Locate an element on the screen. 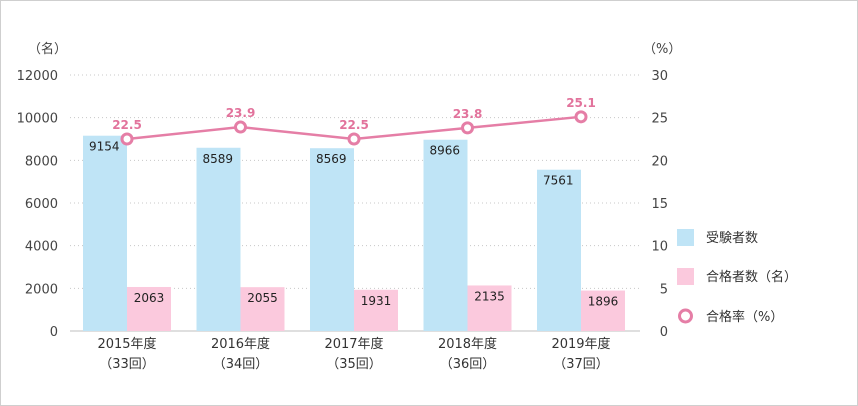  right-axis-unit: （%） is located at coordinates (662, 49).